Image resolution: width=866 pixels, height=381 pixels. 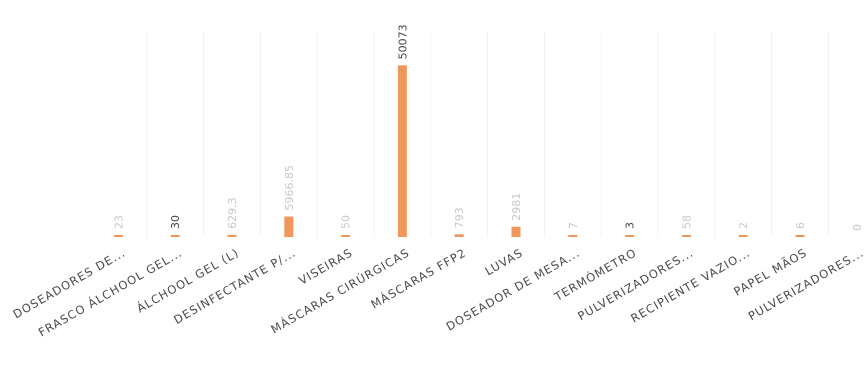 I want to click on value-label: 793, so click(x=459, y=217).